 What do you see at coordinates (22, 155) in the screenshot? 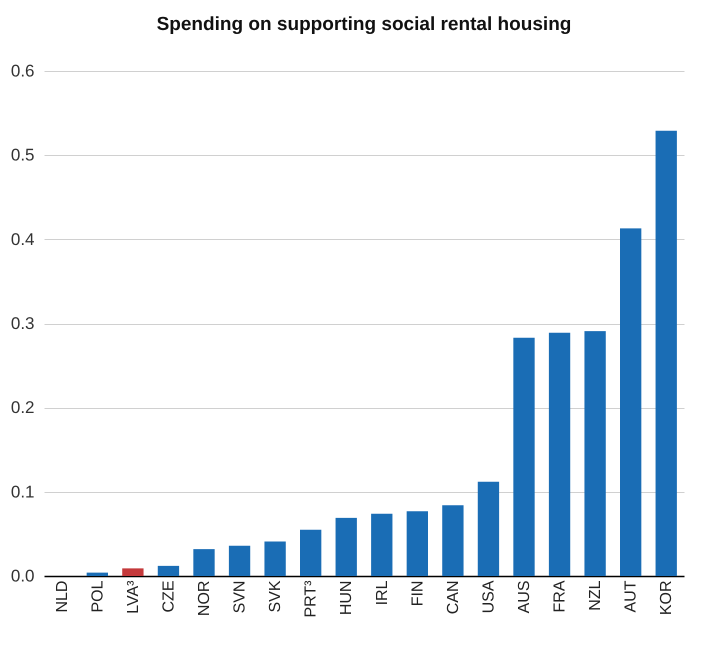
I see `y-tick-label: 0.5` at bounding box center [22, 155].